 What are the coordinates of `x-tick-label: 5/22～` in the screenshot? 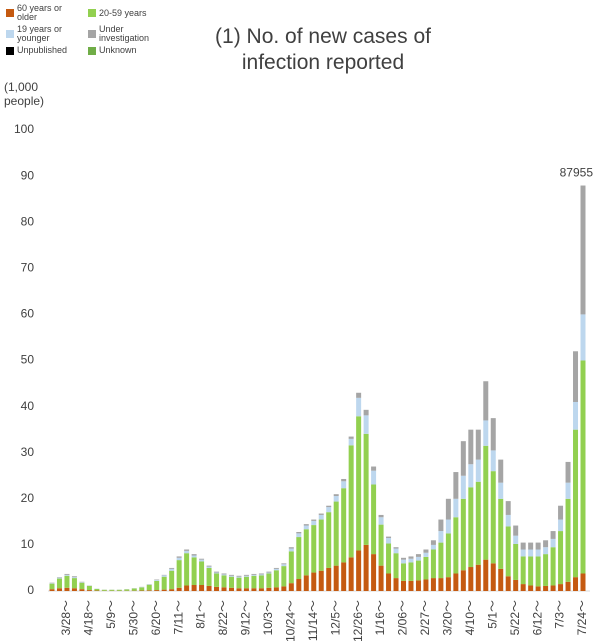 It's located at (515, 617).